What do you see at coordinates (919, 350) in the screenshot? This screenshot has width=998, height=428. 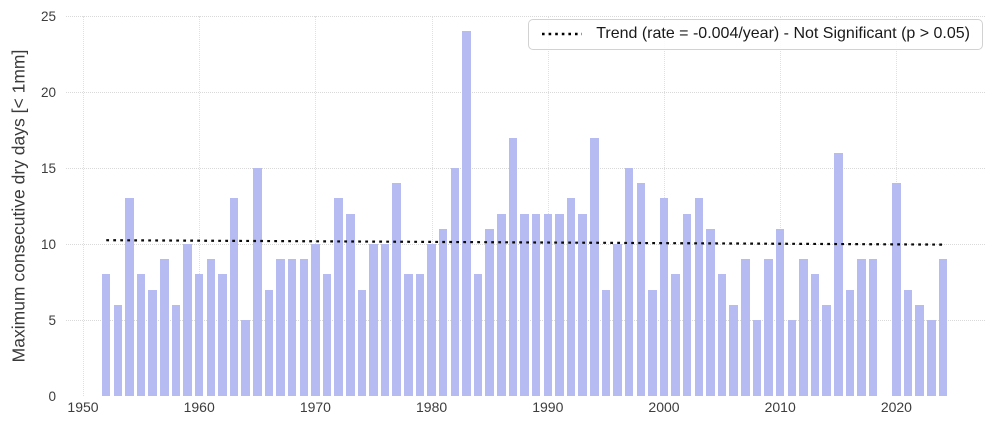 I see `bar-2022` at bounding box center [919, 350].